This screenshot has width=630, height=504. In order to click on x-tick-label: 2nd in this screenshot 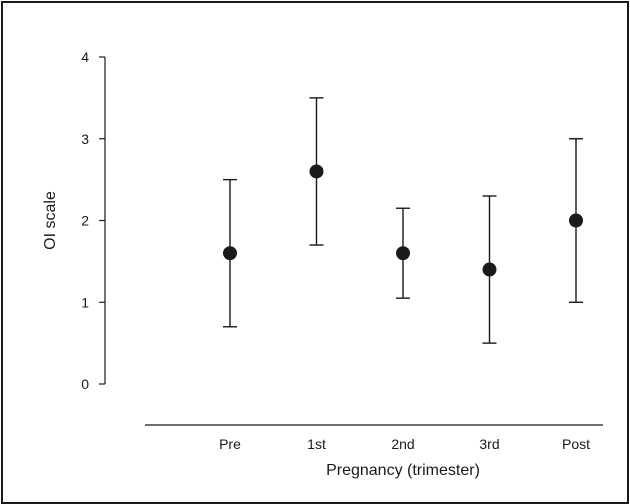, I will do `click(402, 444)`.